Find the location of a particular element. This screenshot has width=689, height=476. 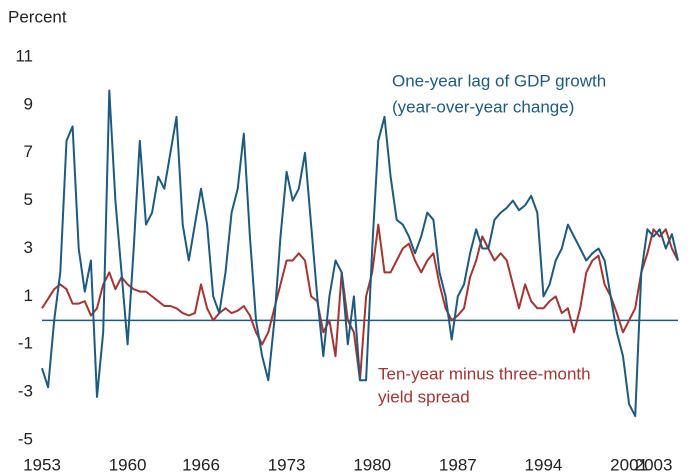

x-tick-label: 1987 is located at coordinates (458, 464).